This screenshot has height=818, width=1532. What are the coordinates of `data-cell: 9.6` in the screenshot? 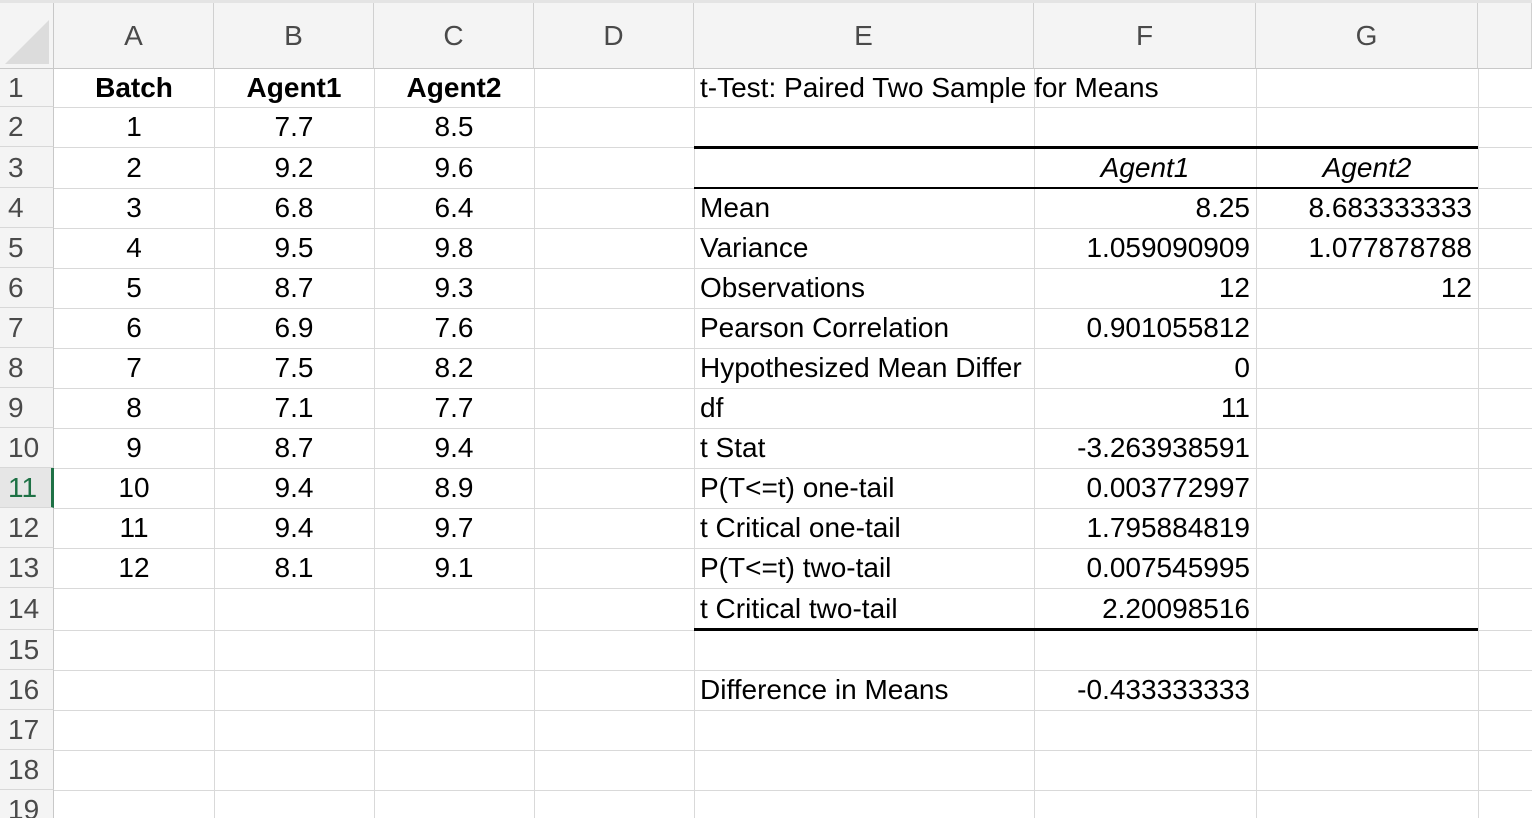 It's located at (454, 167).